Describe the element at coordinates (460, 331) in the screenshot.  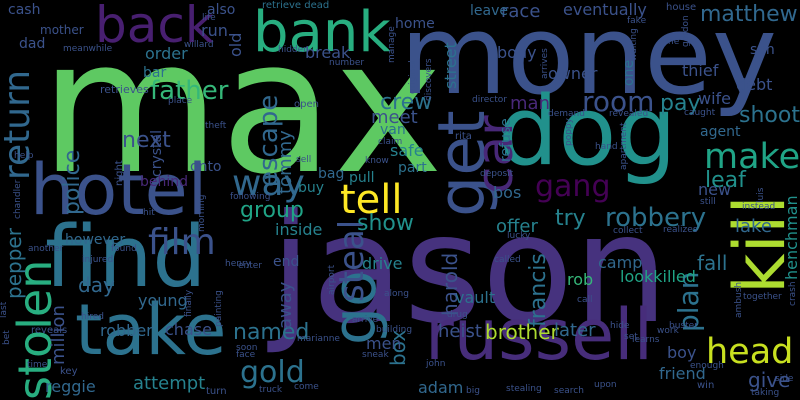
I see `cloud-word: heist` at that location.